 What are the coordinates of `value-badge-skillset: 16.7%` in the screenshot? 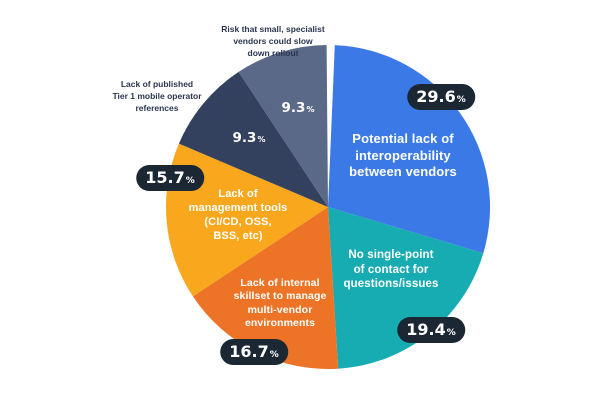 It's located at (254, 352).